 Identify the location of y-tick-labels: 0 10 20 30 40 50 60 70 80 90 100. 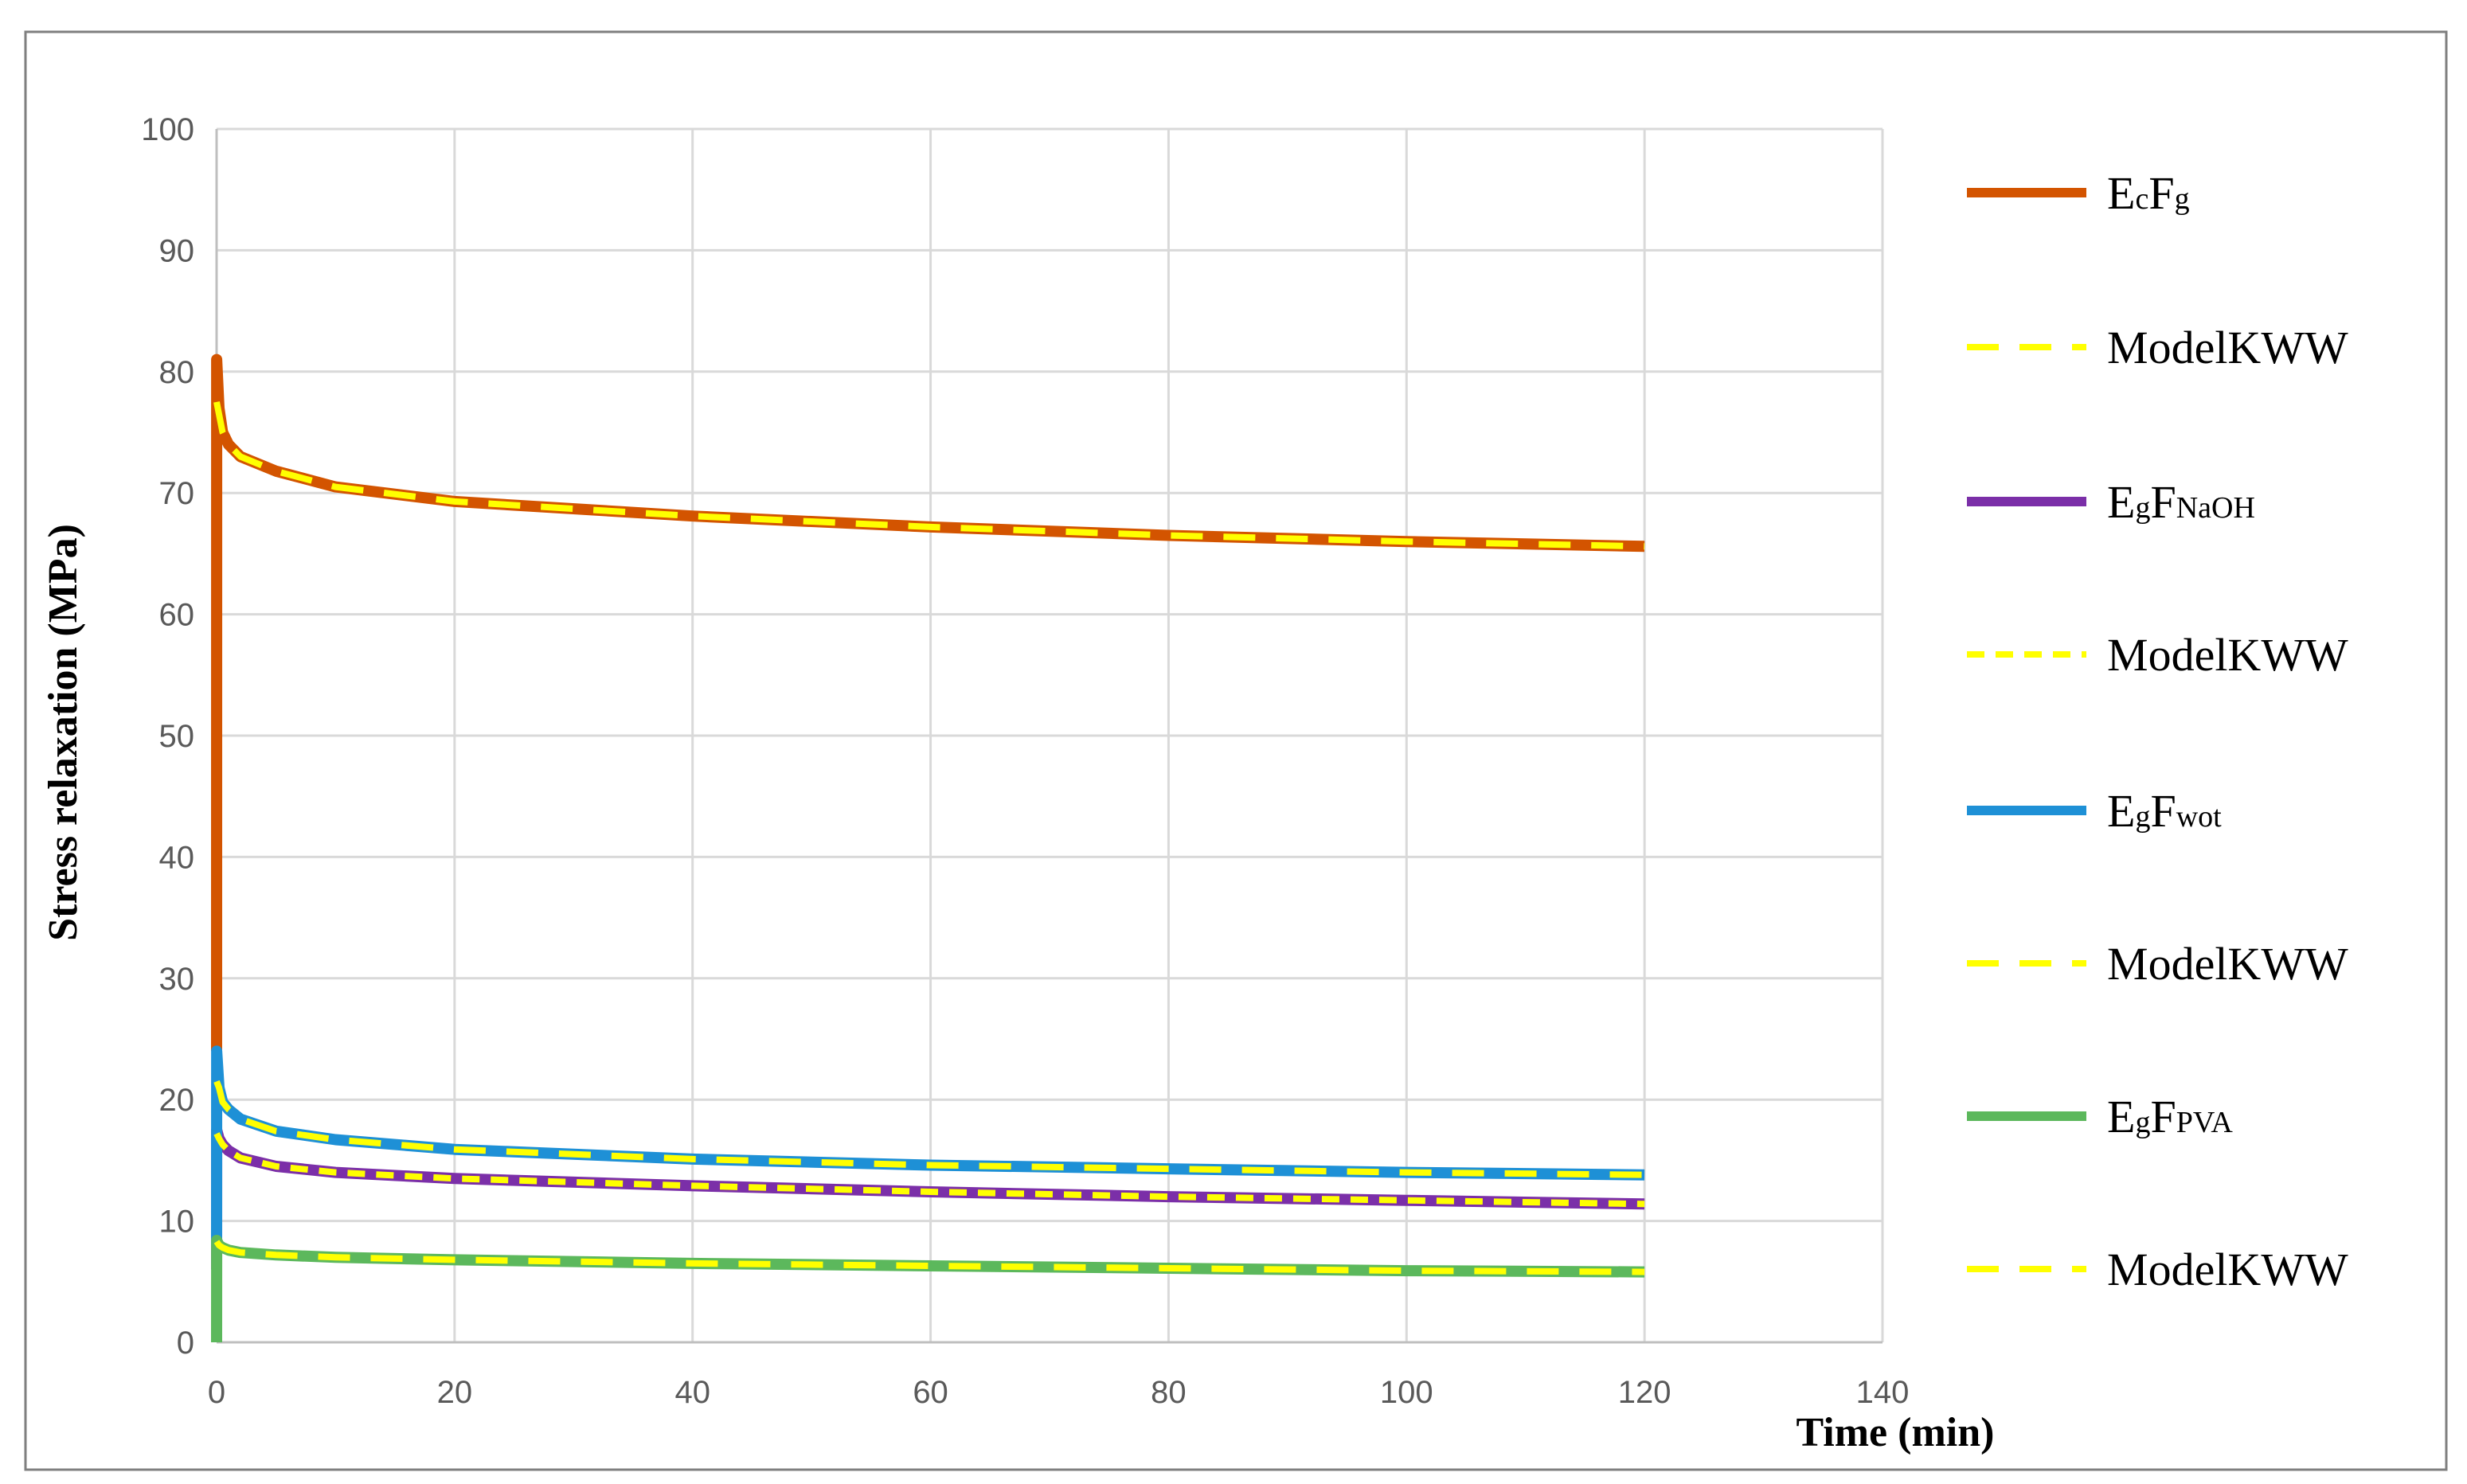
(167, 736).